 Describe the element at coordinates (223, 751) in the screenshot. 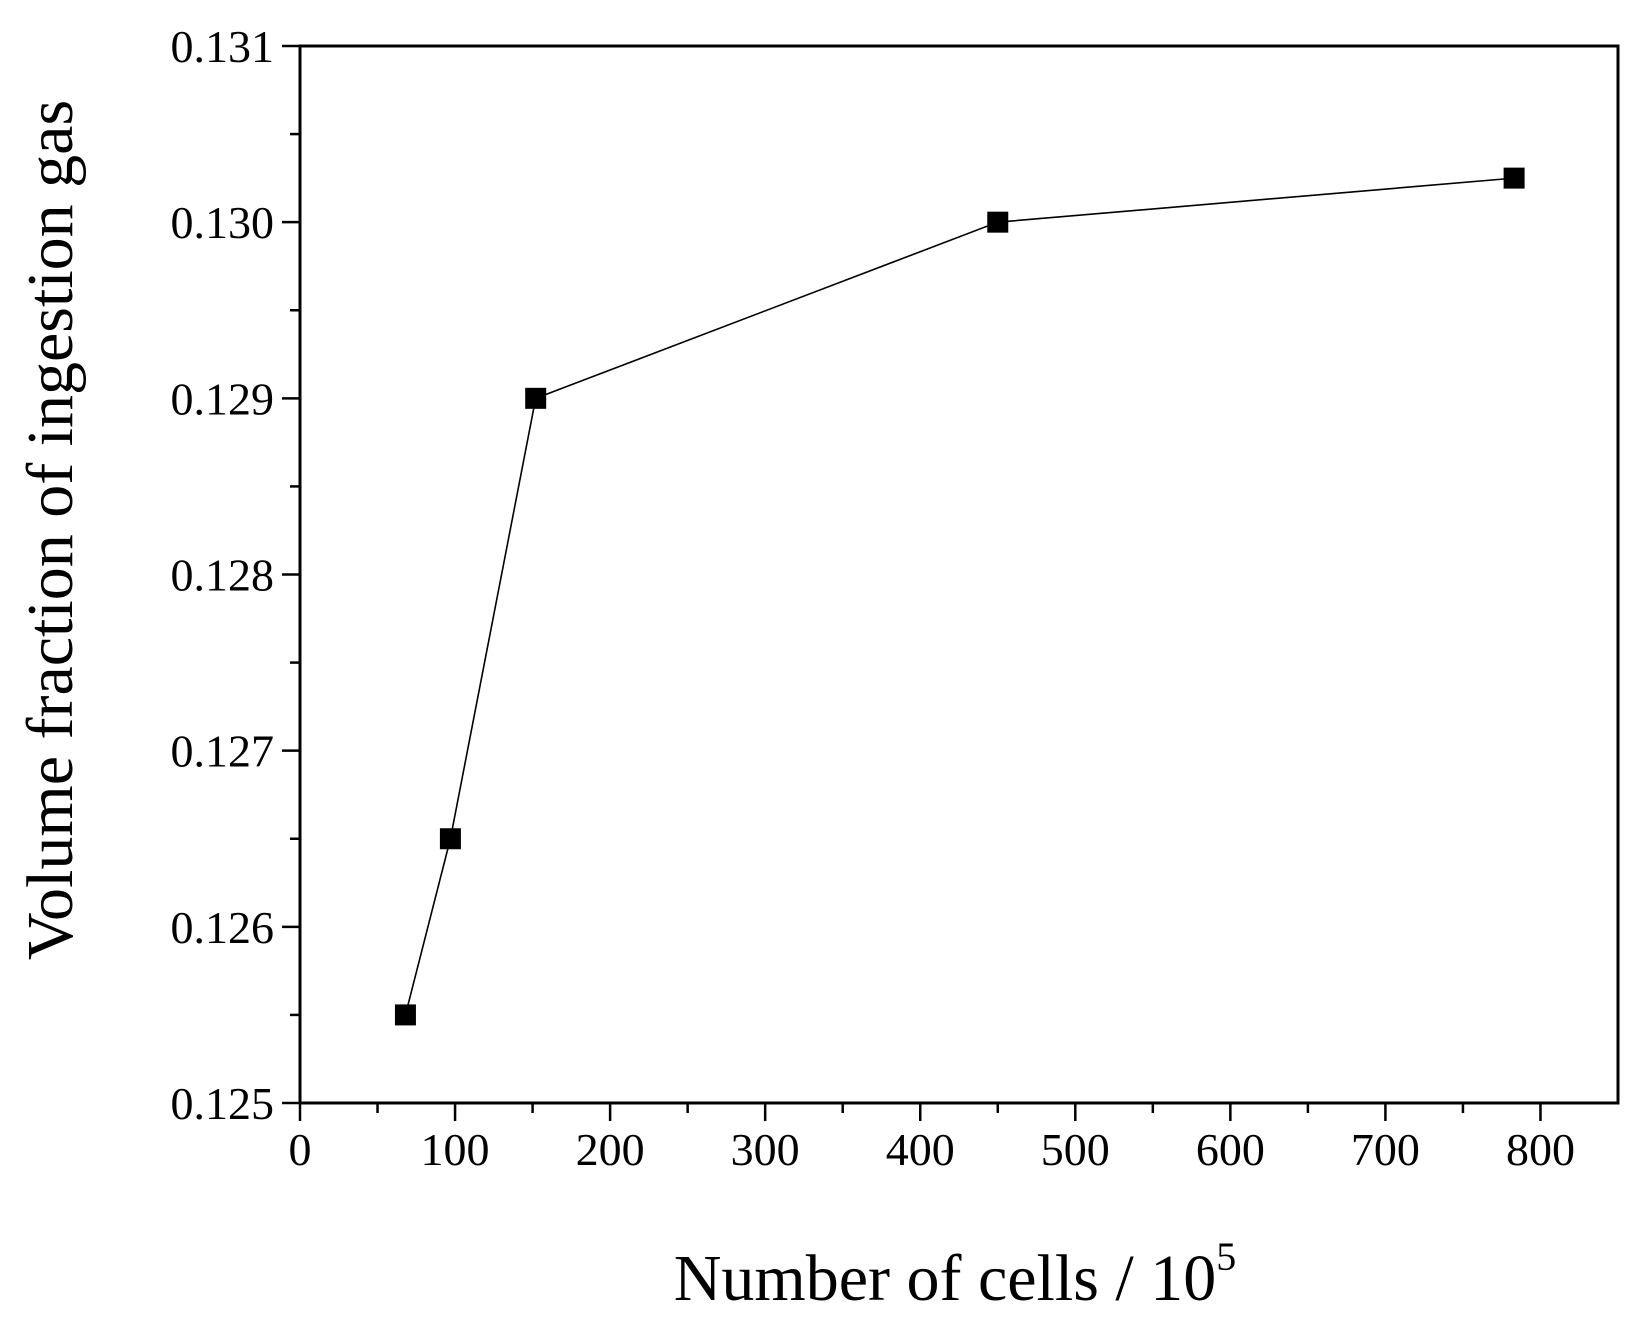

I see `y-tick-label: 0.127` at that location.